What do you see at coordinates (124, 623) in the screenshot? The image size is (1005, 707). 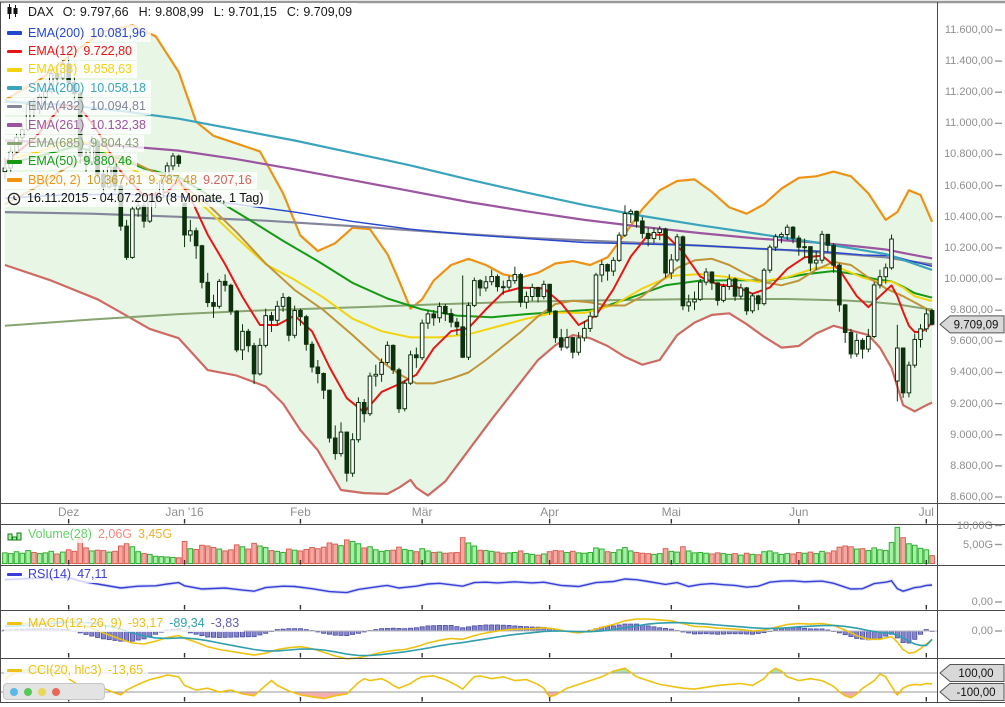 I see `legend-row-macd: MACD(12, 26, 9) -93,17 -89,34 -3,83` at bounding box center [124, 623].